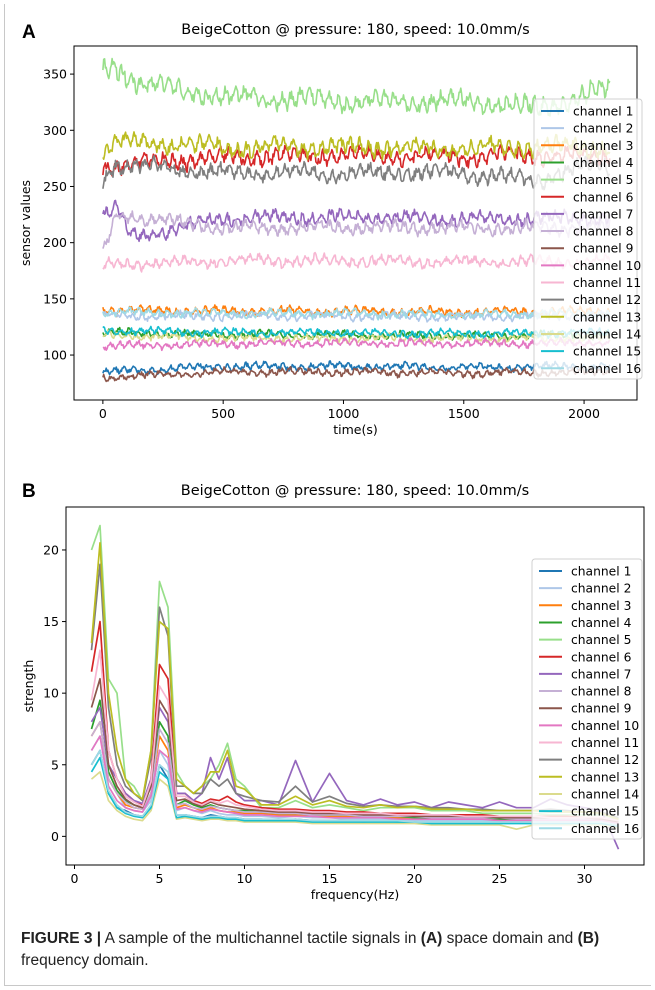 The width and height of the screenshot is (655, 990). What do you see at coordinates (29, 32) in the screenshot?
I see `panel-a-letter: A` at bounding box center [29, 32].